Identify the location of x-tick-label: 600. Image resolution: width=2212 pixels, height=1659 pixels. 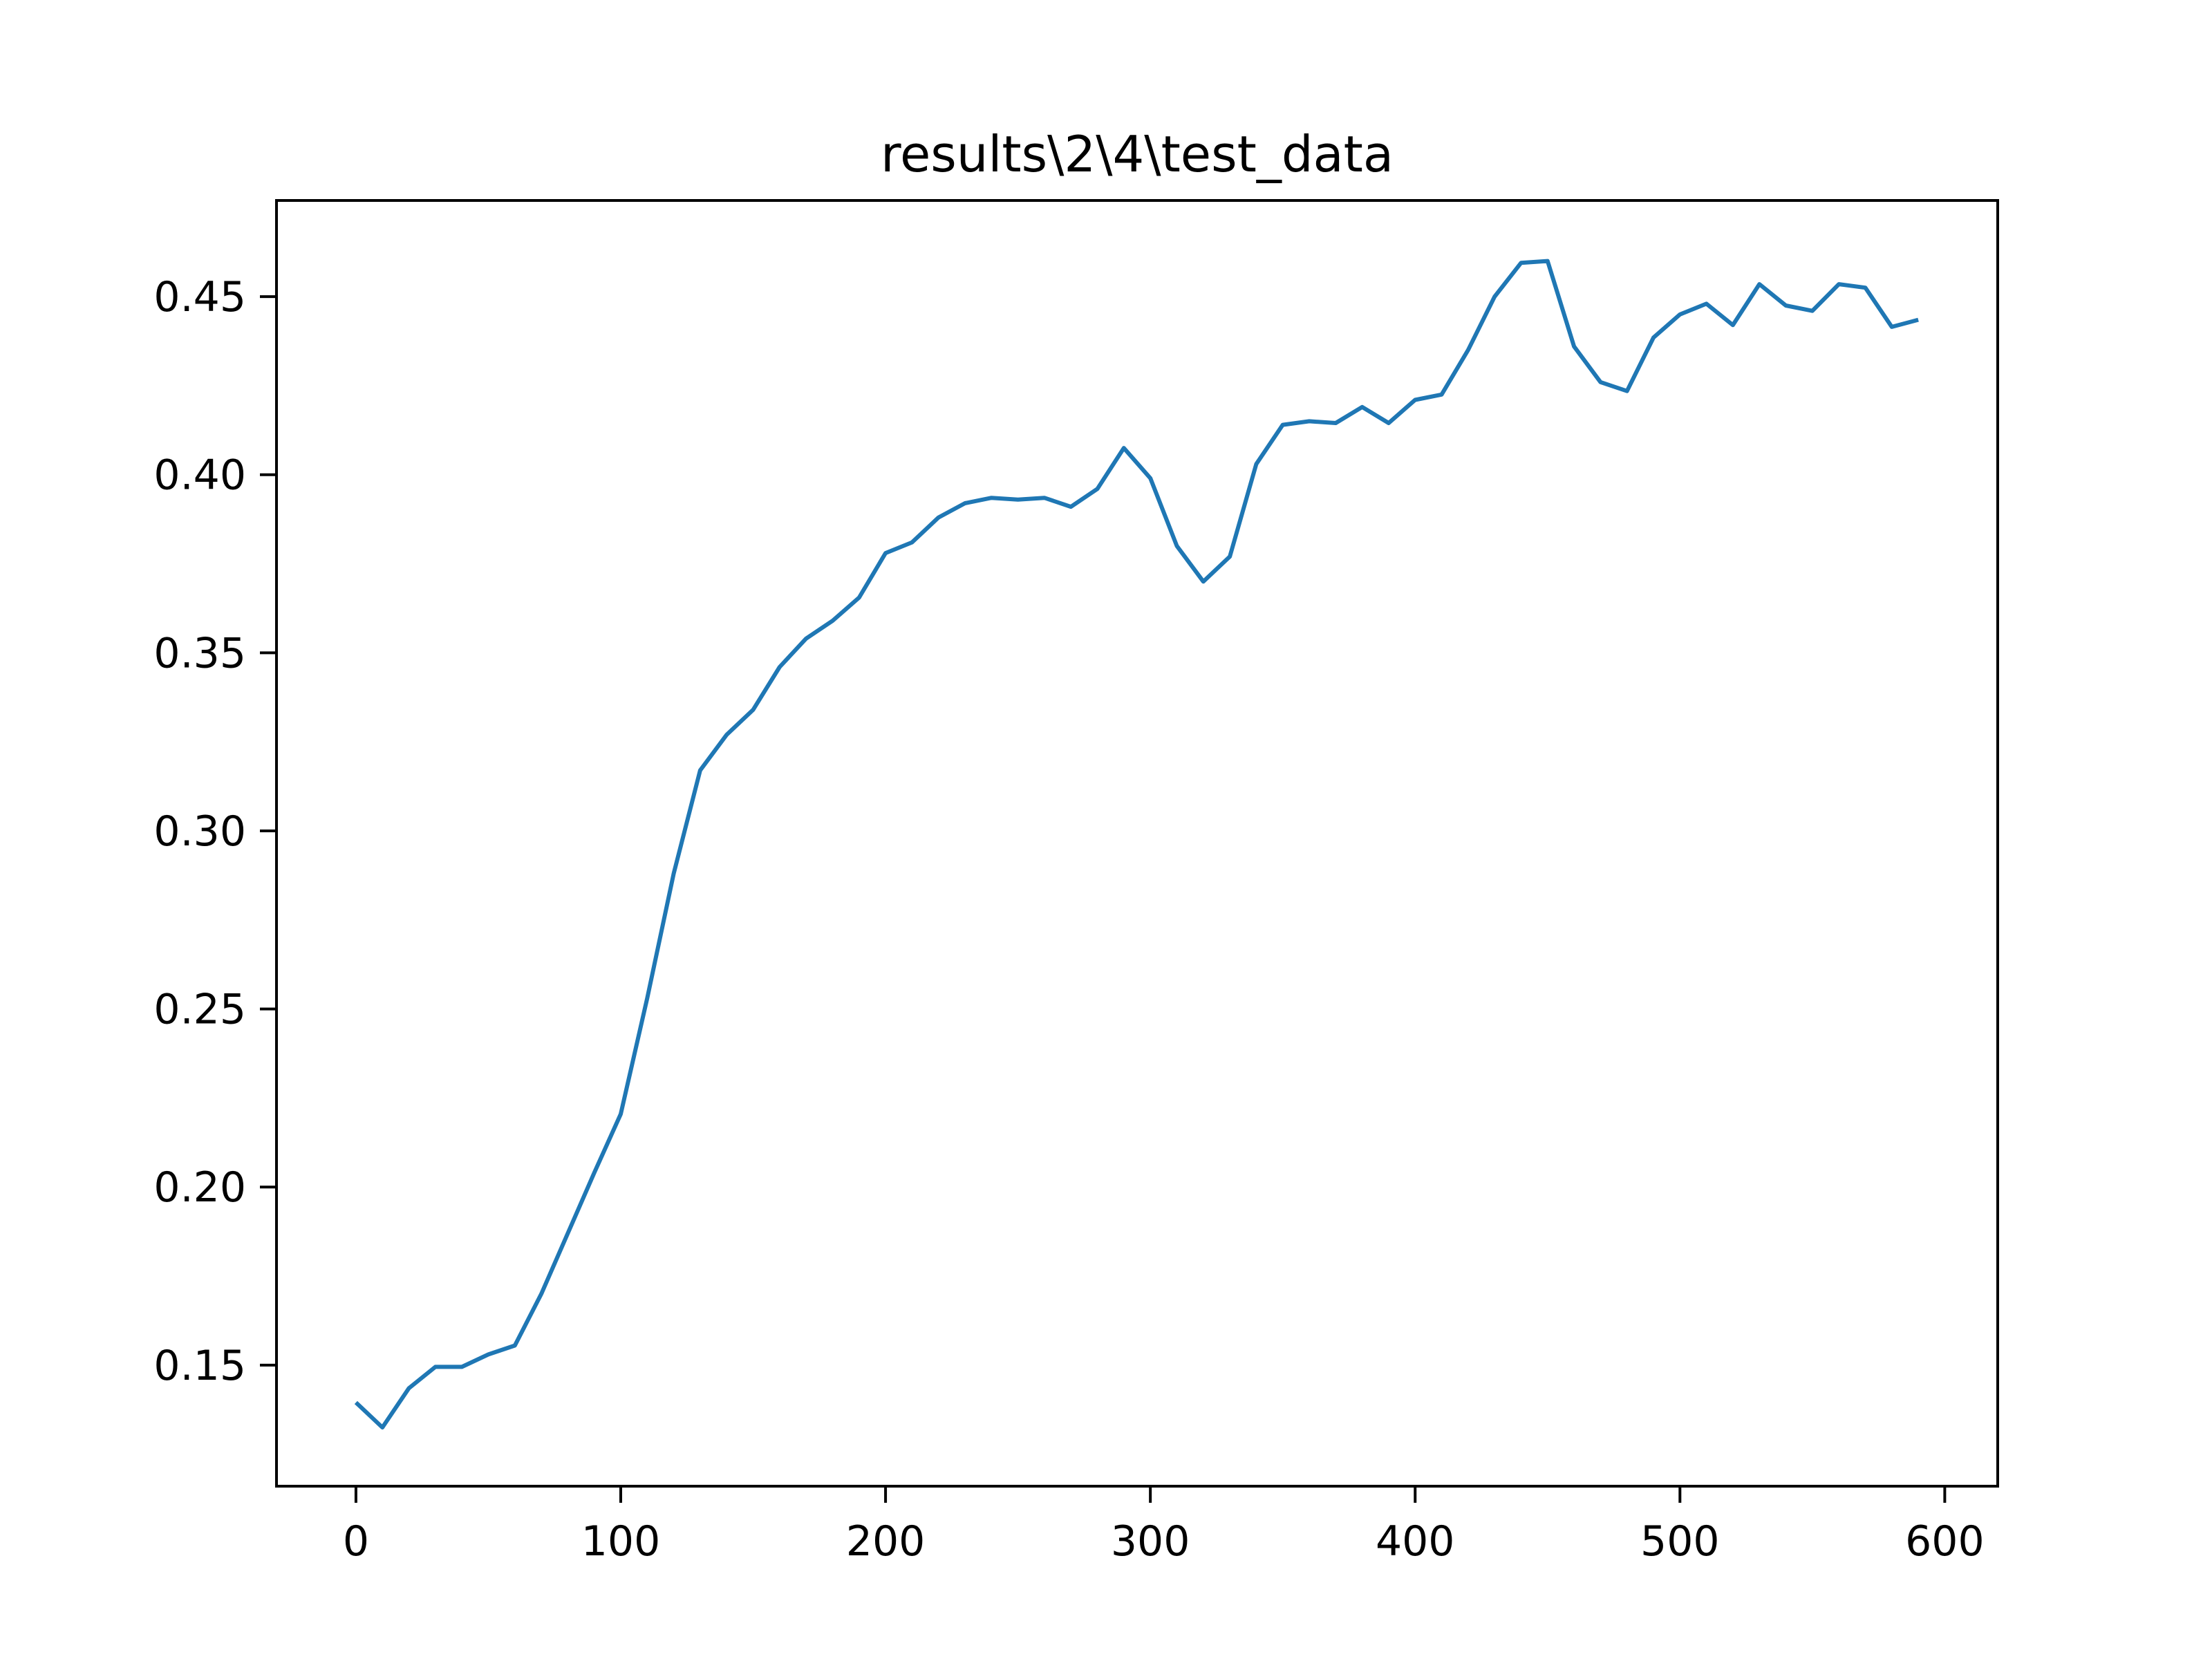
(1945, 1541).